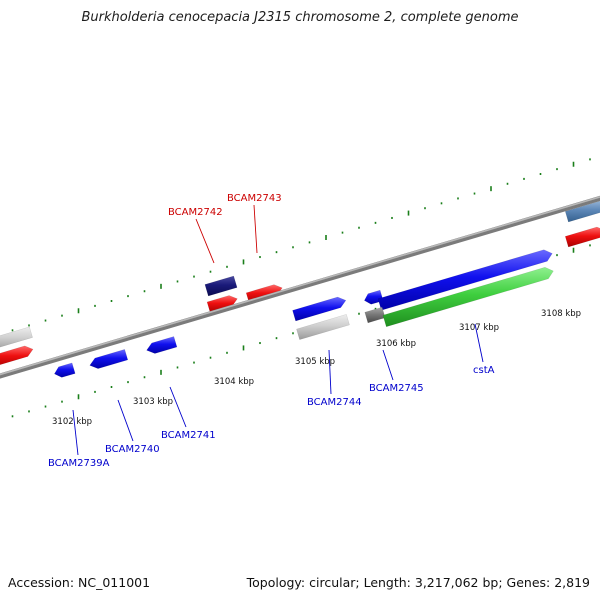 This screenshot has width=600, height=600. Describe the element at coordinates (79, 582) in the screenshot. I see `accession-text: Accession: NC_011001` at that location.